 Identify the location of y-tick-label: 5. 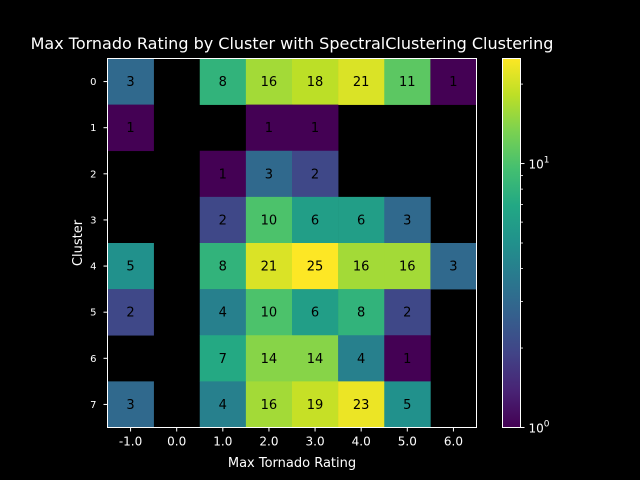
(93, 313).